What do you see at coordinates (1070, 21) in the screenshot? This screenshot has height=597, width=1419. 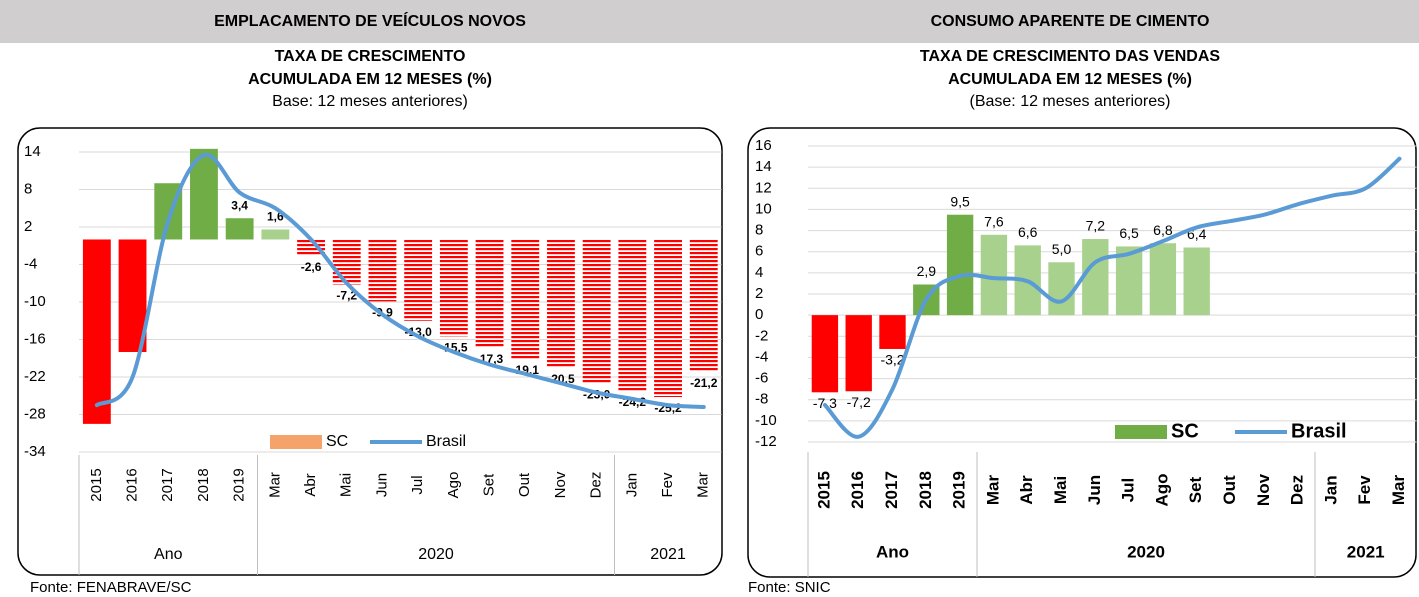 I see `section-header: CONSUMO APARENTE DE CIMENTO` at bounding box center [1070, 21].